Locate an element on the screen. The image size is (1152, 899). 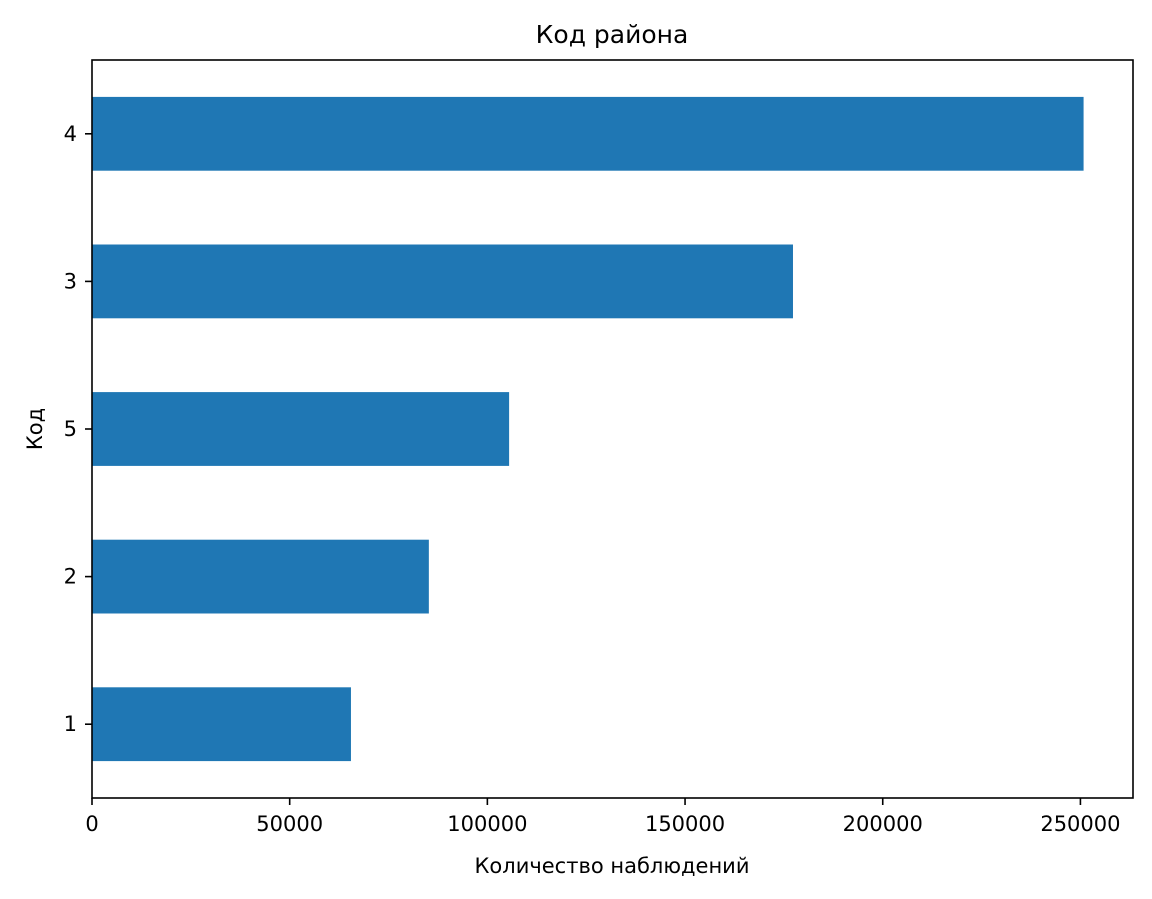
y-tick-label: 3 is located at coordinates (70, 281).